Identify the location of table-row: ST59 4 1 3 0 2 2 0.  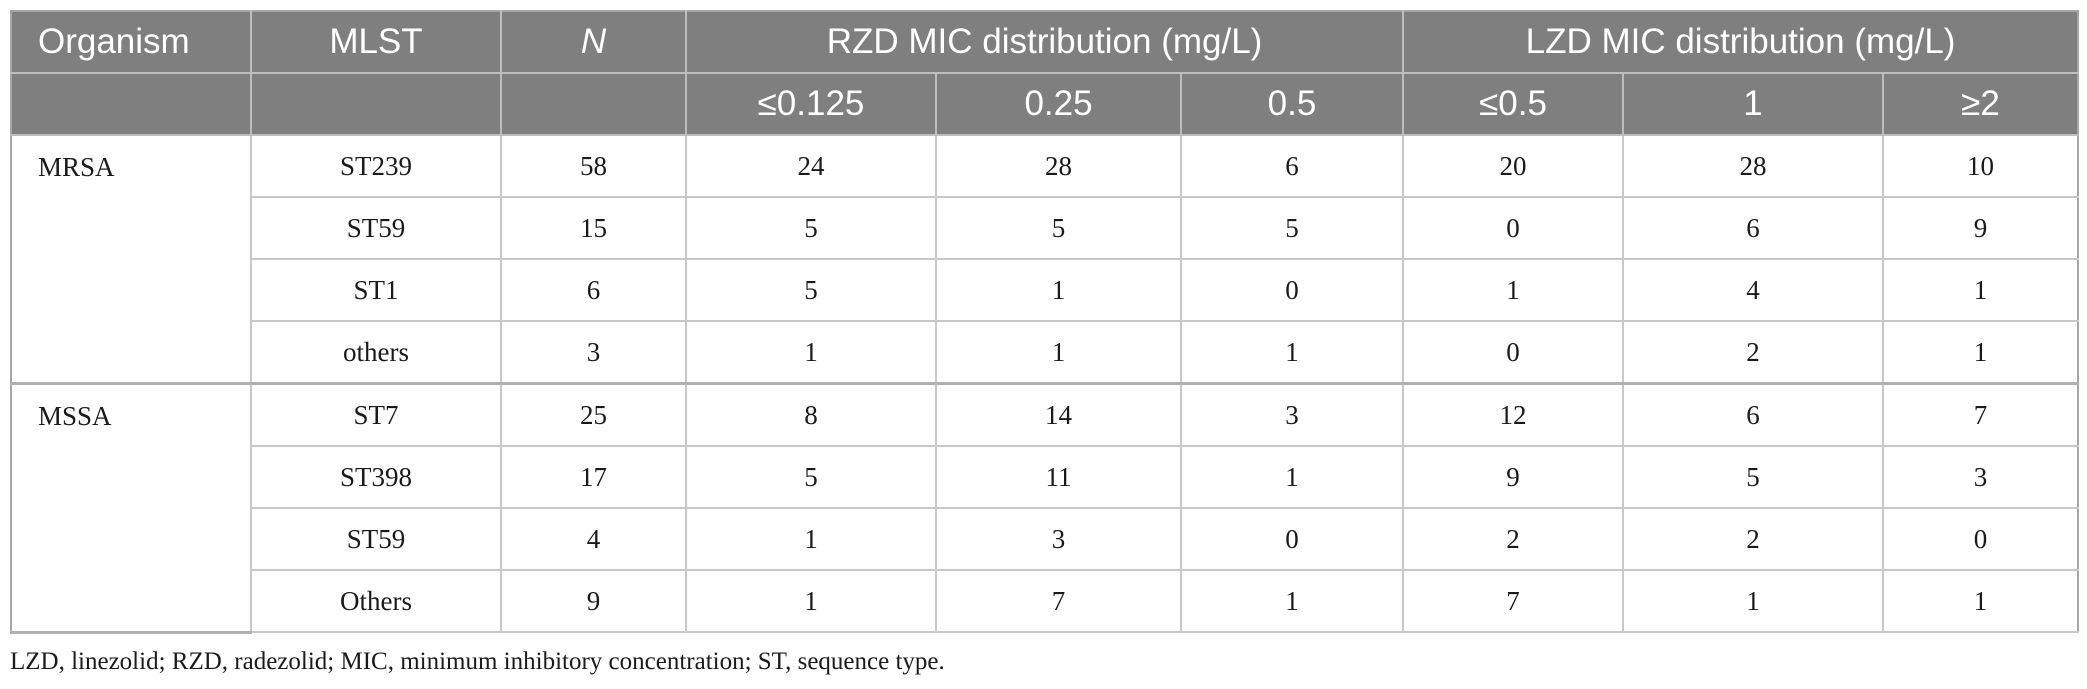
(1045, 539).